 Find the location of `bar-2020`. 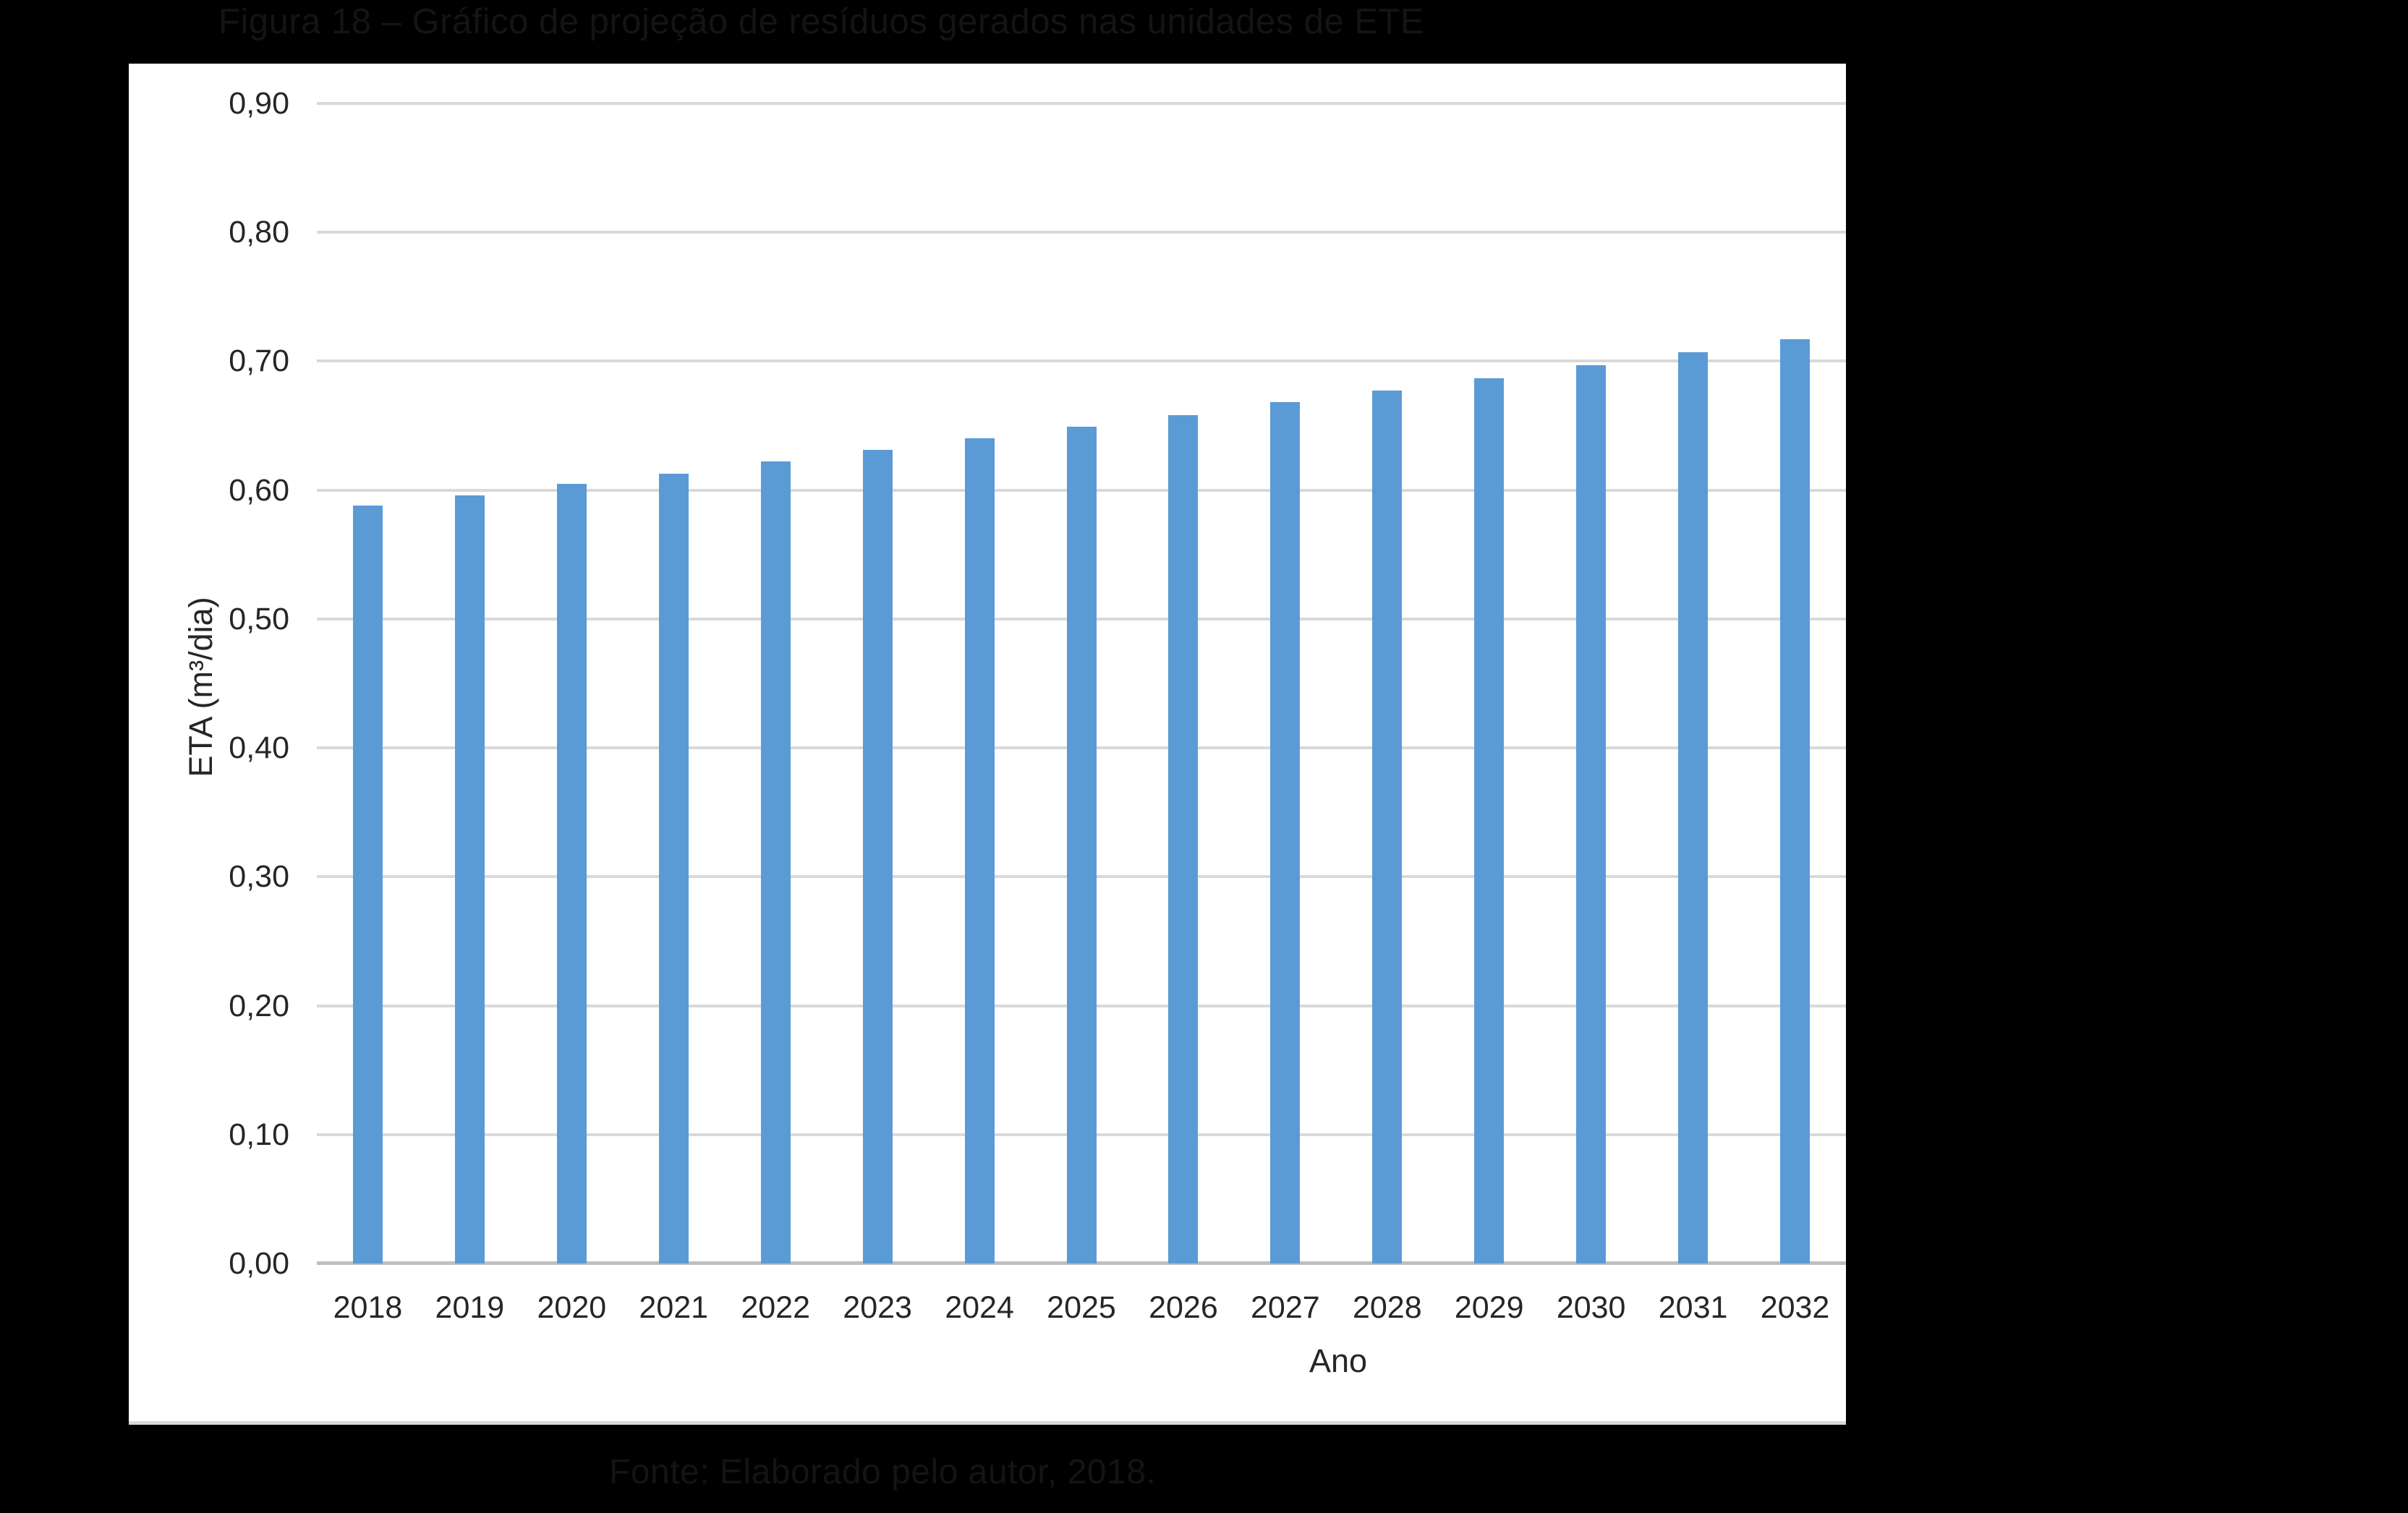

bar-2020 is located at coordinates (571, 873).